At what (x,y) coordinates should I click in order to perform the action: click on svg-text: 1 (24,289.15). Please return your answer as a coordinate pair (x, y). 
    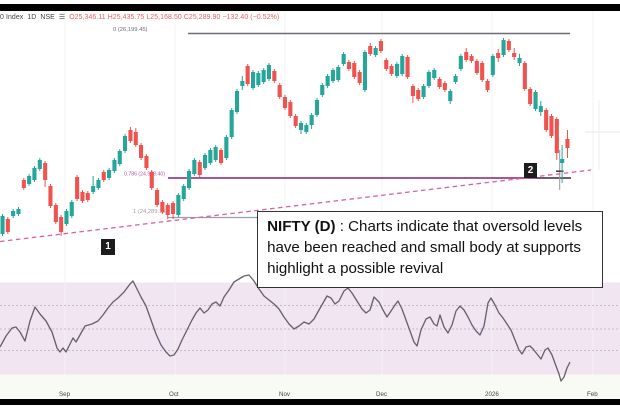
    Looking at the image, I should click on (150, 212).